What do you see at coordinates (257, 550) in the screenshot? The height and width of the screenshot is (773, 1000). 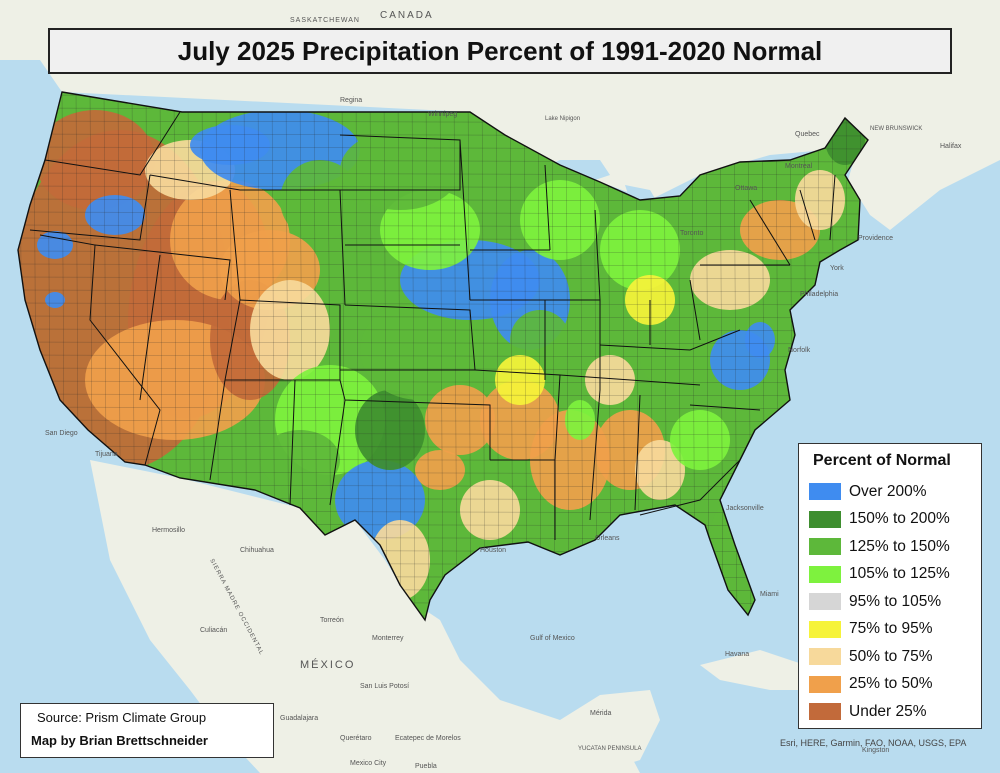 I see `label-chihuahua: Chihuahua` at bounding box center [257, 550].